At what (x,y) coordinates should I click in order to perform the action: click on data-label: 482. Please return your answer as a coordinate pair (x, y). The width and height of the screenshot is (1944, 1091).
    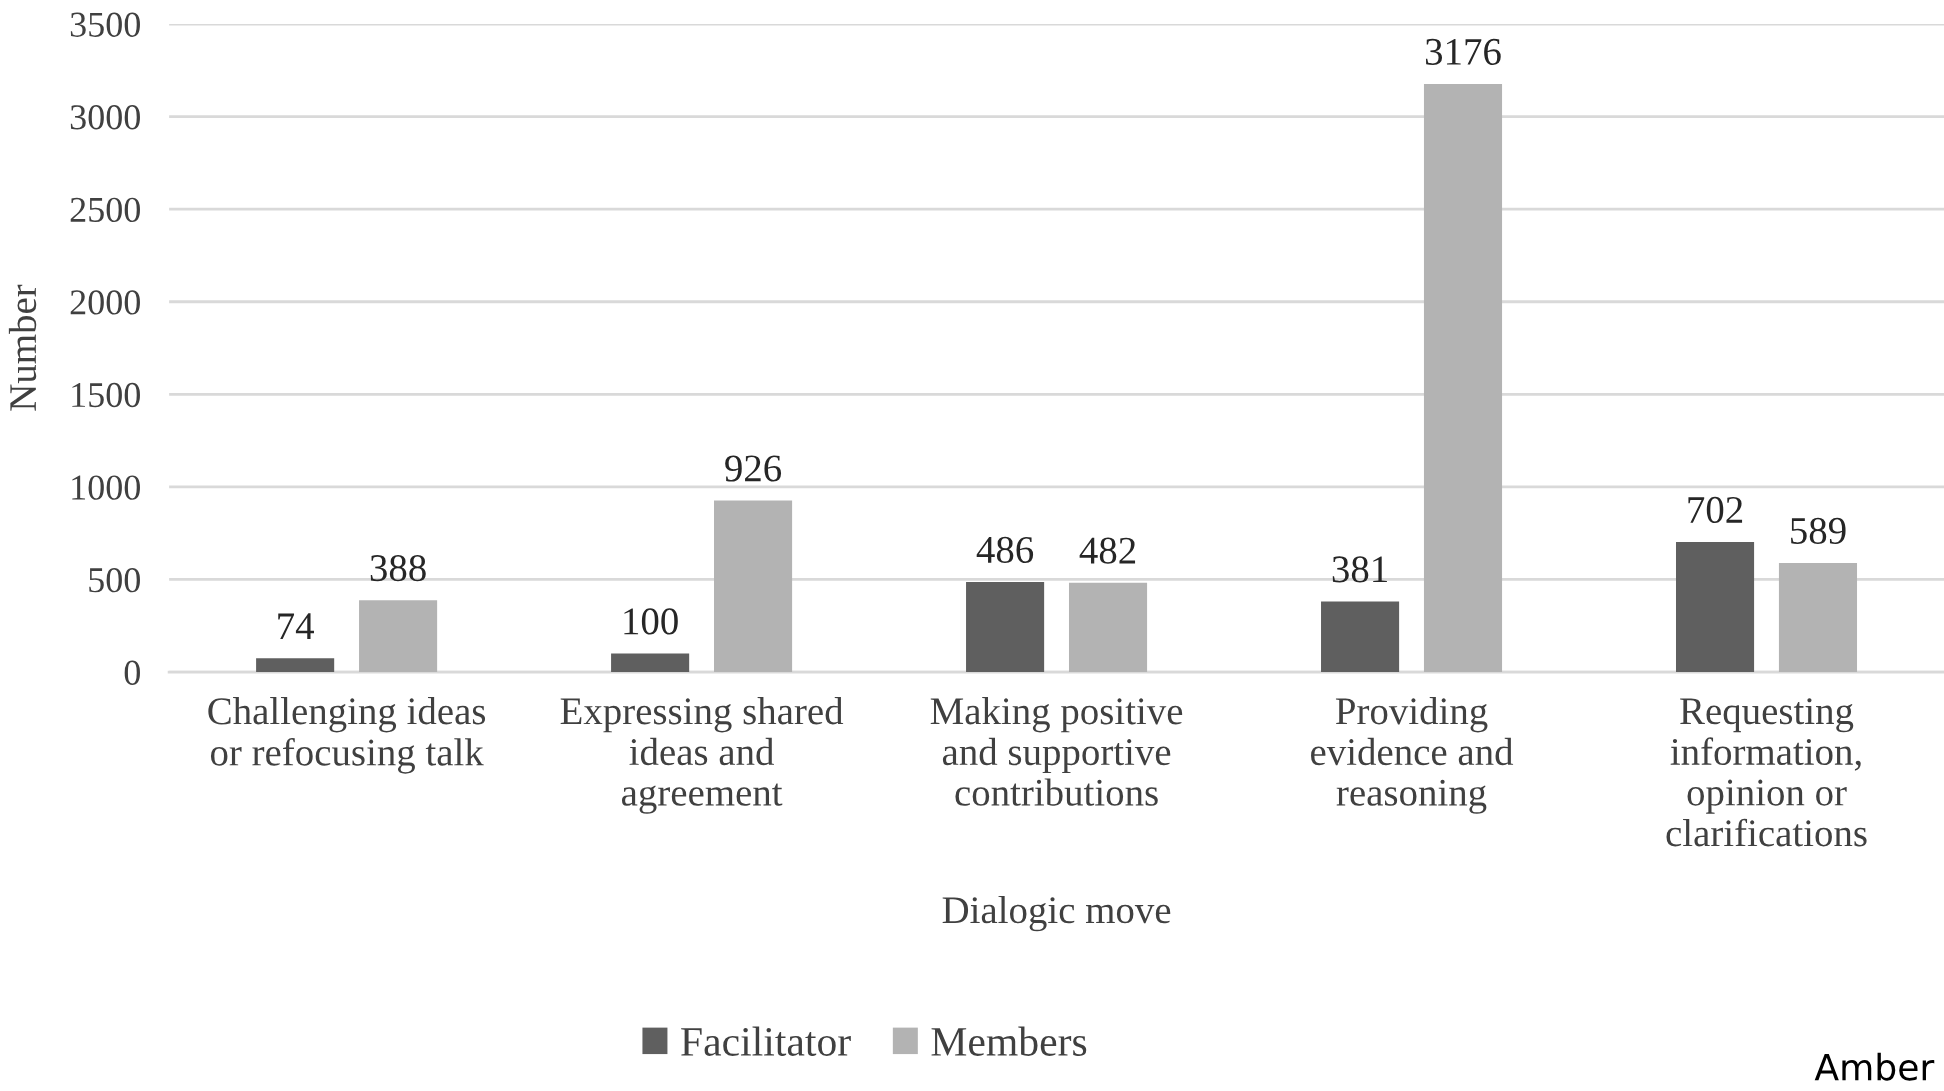
    Looking at the image, I should click on (1107, 550).